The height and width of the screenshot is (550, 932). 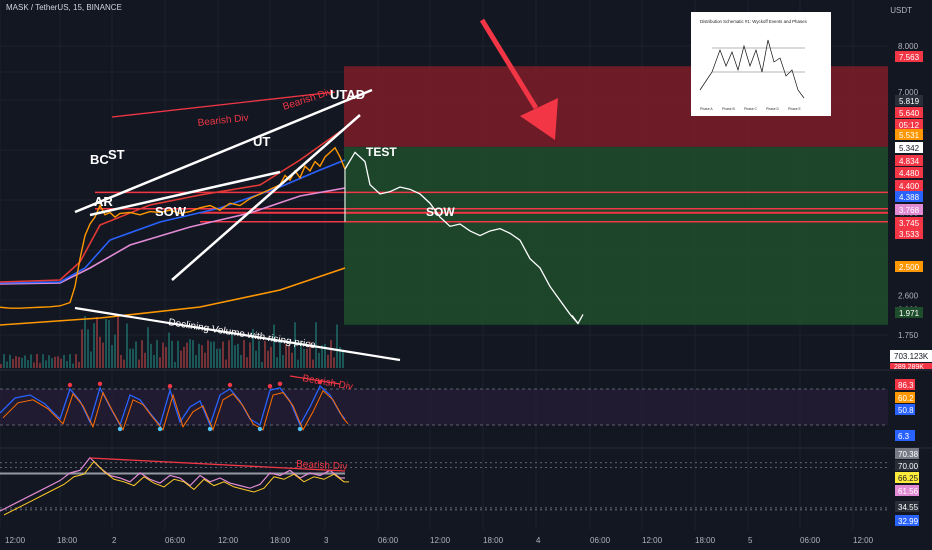 I want to click on volume-bars, so click(x=172, y=342).